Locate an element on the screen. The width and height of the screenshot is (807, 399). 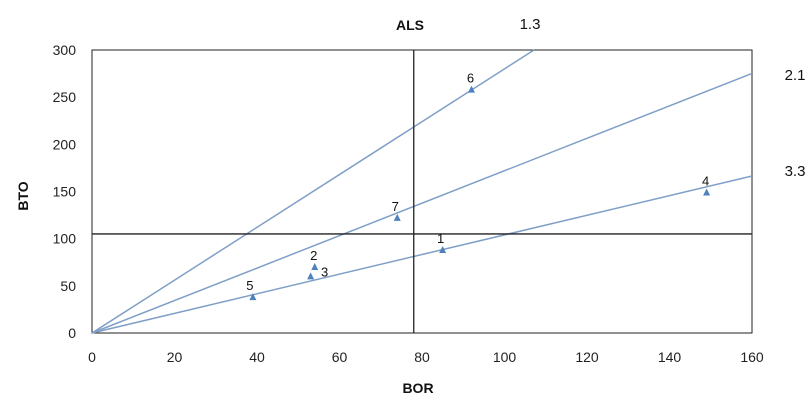
ratio-line-label: 2.1 is located at coordinates (795, 75).